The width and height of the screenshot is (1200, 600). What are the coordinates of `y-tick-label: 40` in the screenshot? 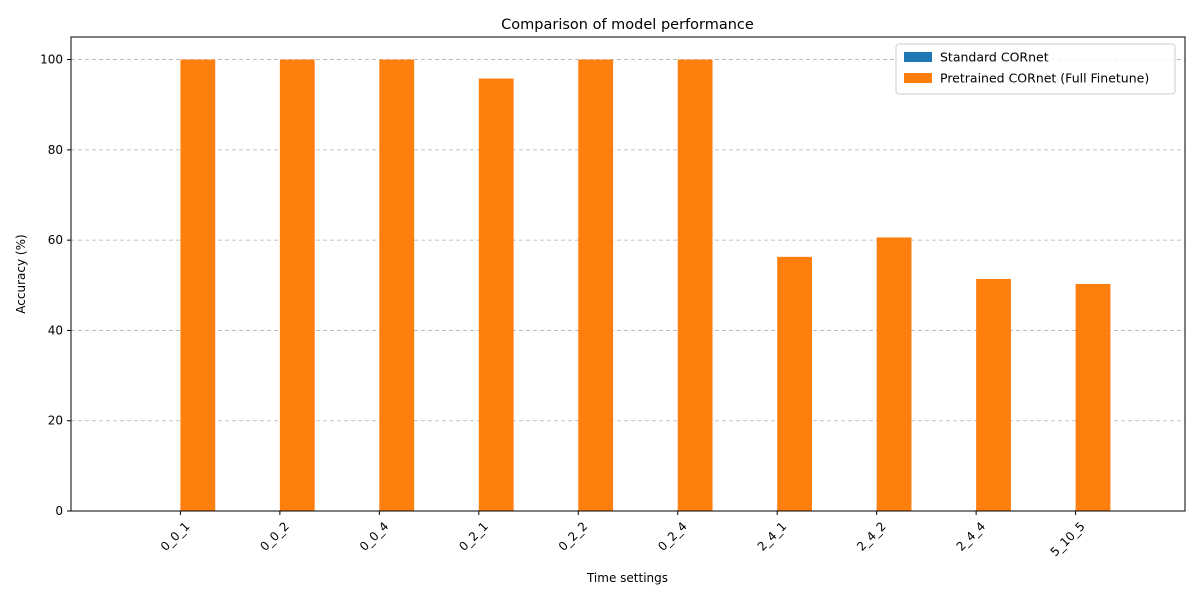 It's located at (55, 330).